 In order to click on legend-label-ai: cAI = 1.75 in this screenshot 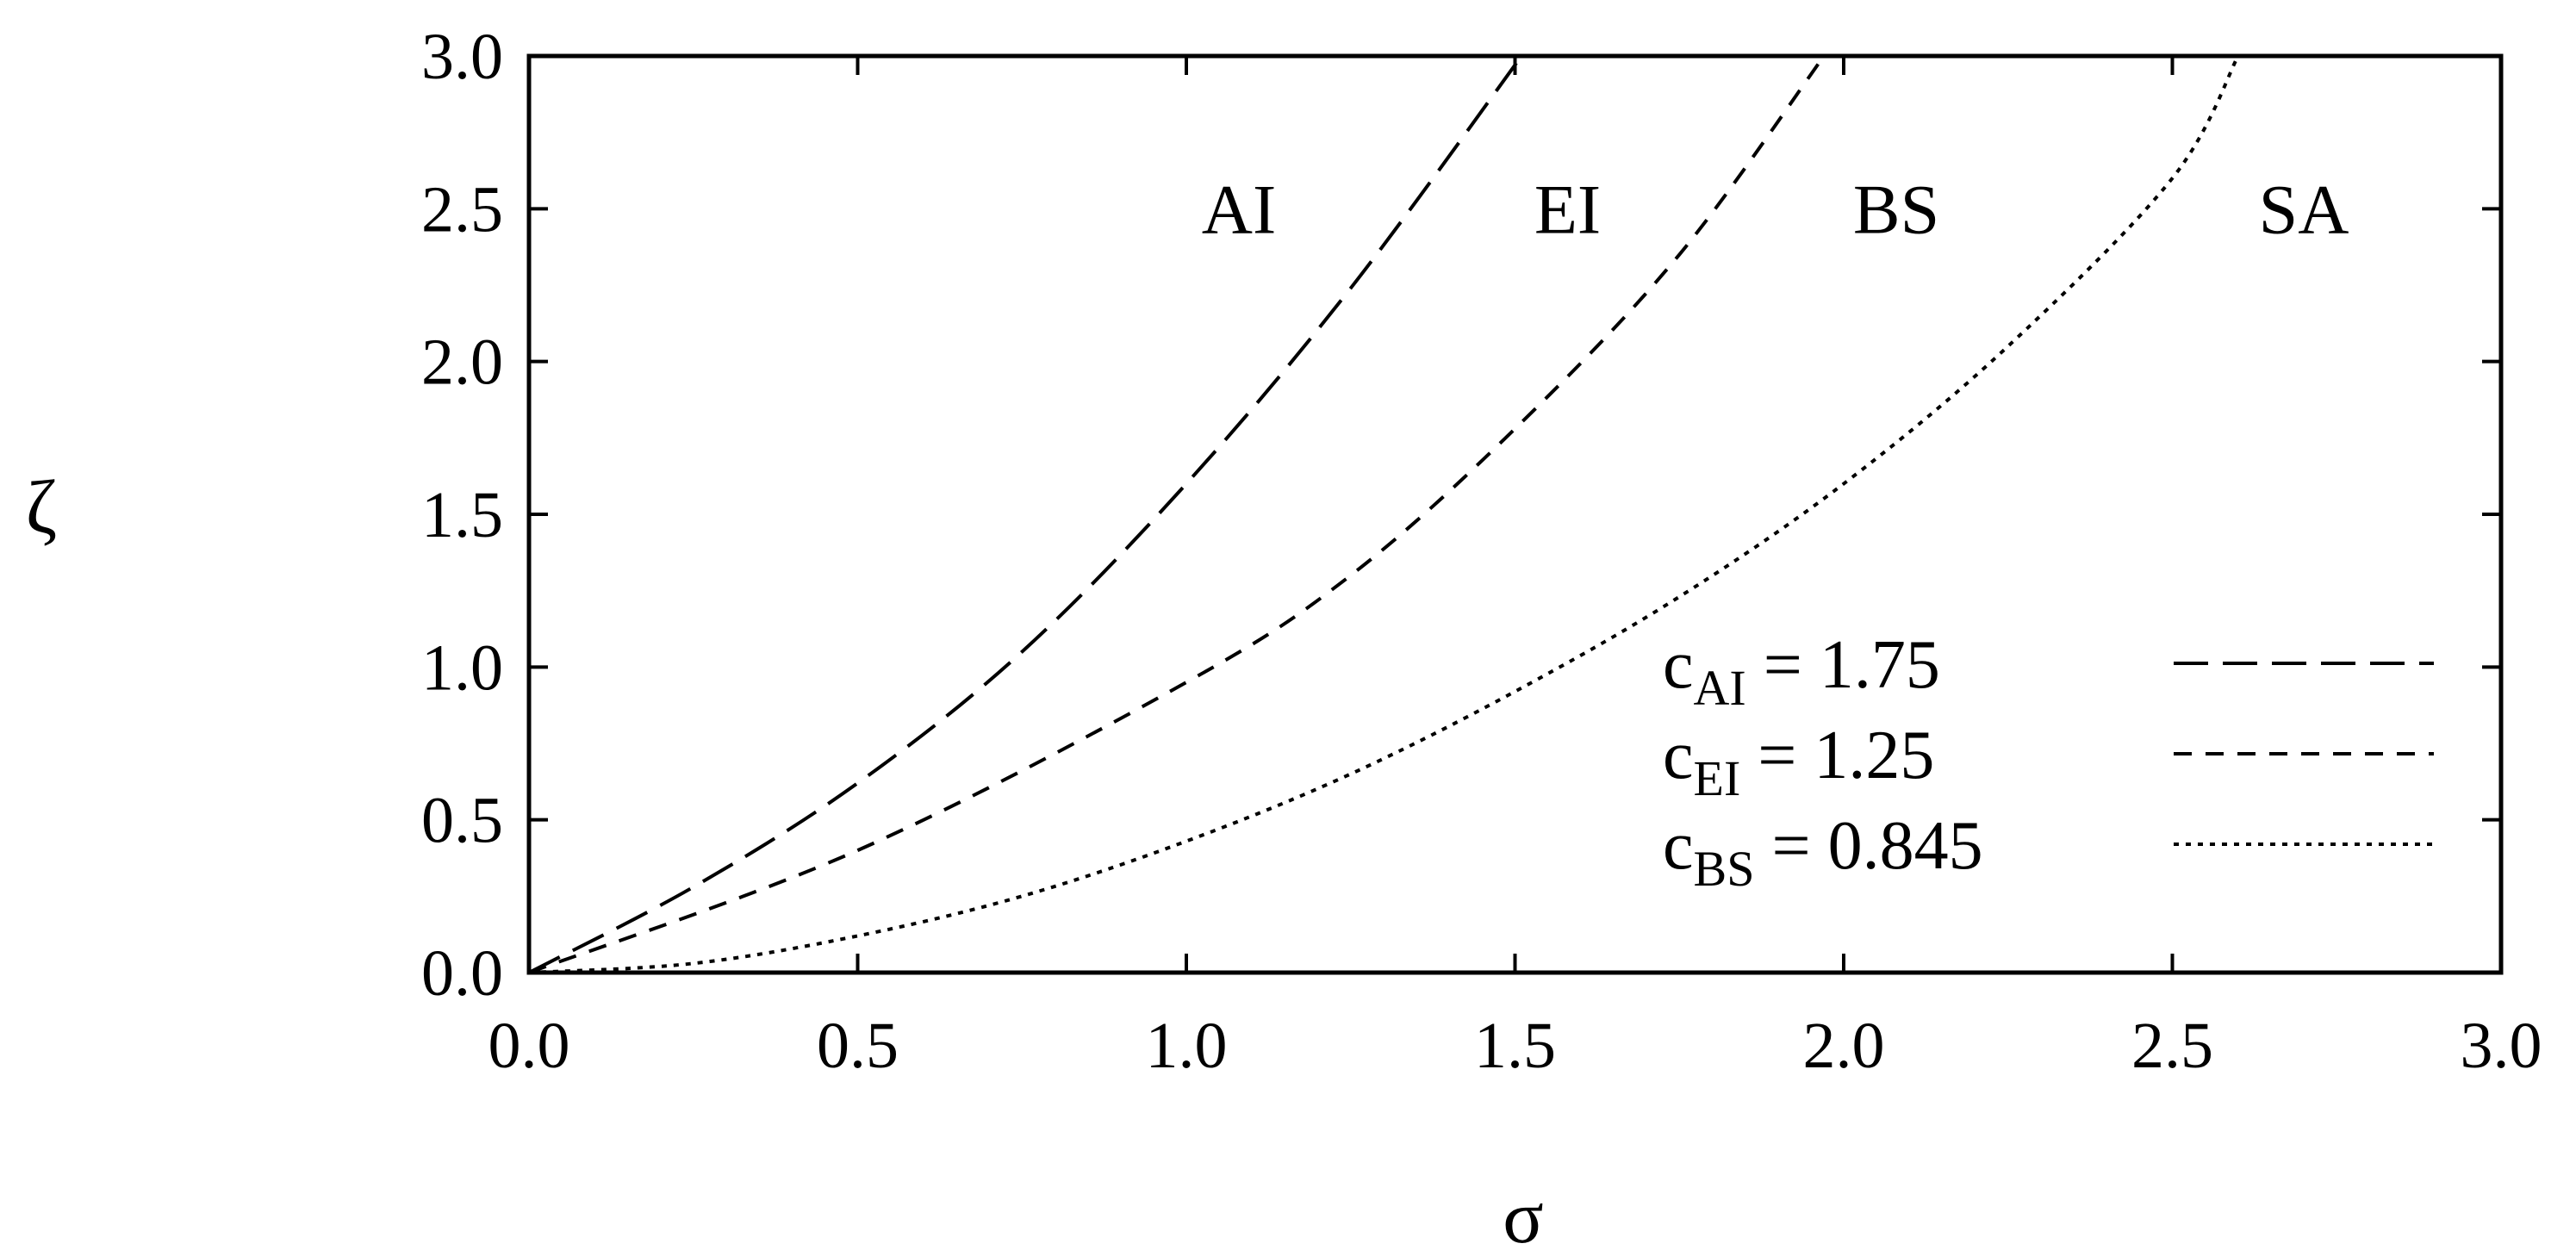, I will do `click(1802, 671)`.